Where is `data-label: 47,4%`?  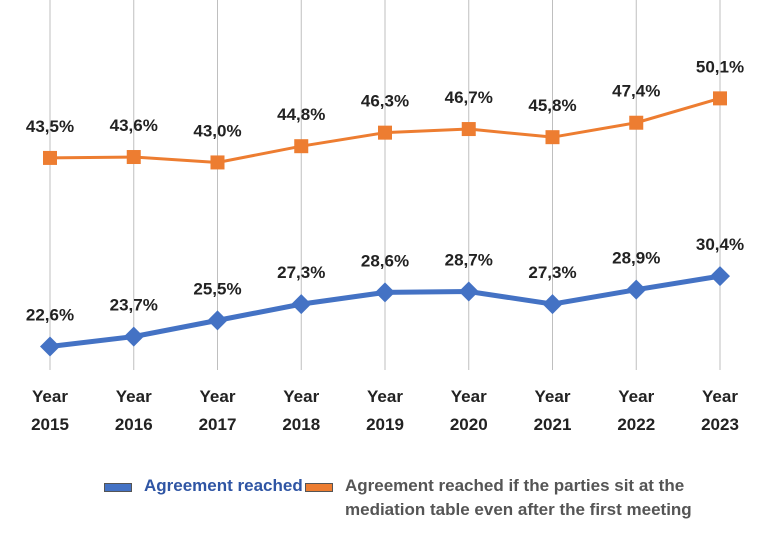
data-label: 47,4% is located at coordinates (636, 91).